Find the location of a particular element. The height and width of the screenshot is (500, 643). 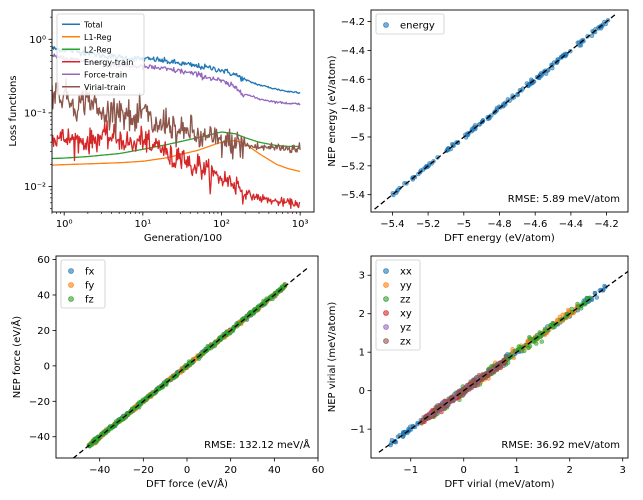

x-tick-label: −1 is located at coordinates (410, 470).